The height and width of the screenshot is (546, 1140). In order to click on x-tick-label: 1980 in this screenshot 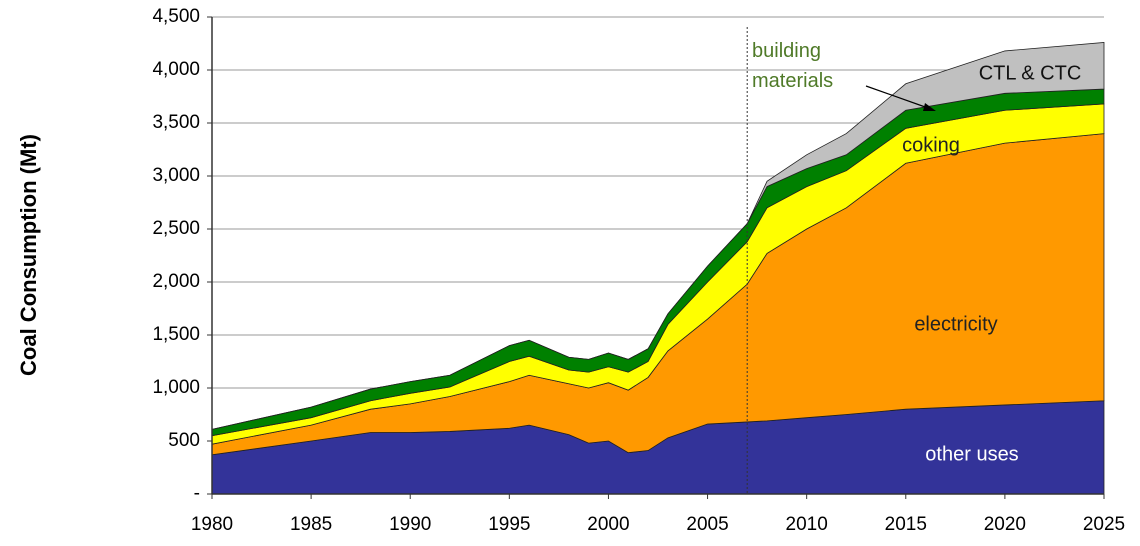, I will do `click(212, 524)`.